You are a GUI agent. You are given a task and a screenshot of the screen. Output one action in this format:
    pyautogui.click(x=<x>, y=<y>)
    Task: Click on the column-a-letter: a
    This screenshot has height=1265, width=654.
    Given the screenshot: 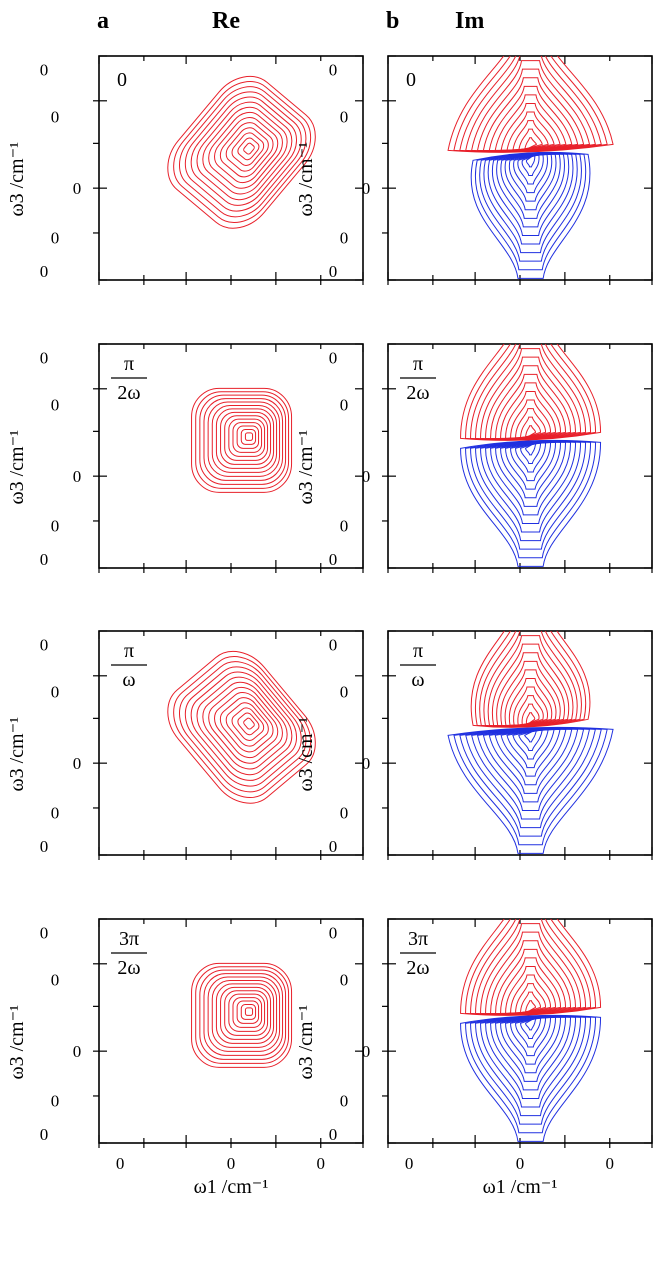 What is the action you would take?
    pyautogui.click(x=103, y=21)
    